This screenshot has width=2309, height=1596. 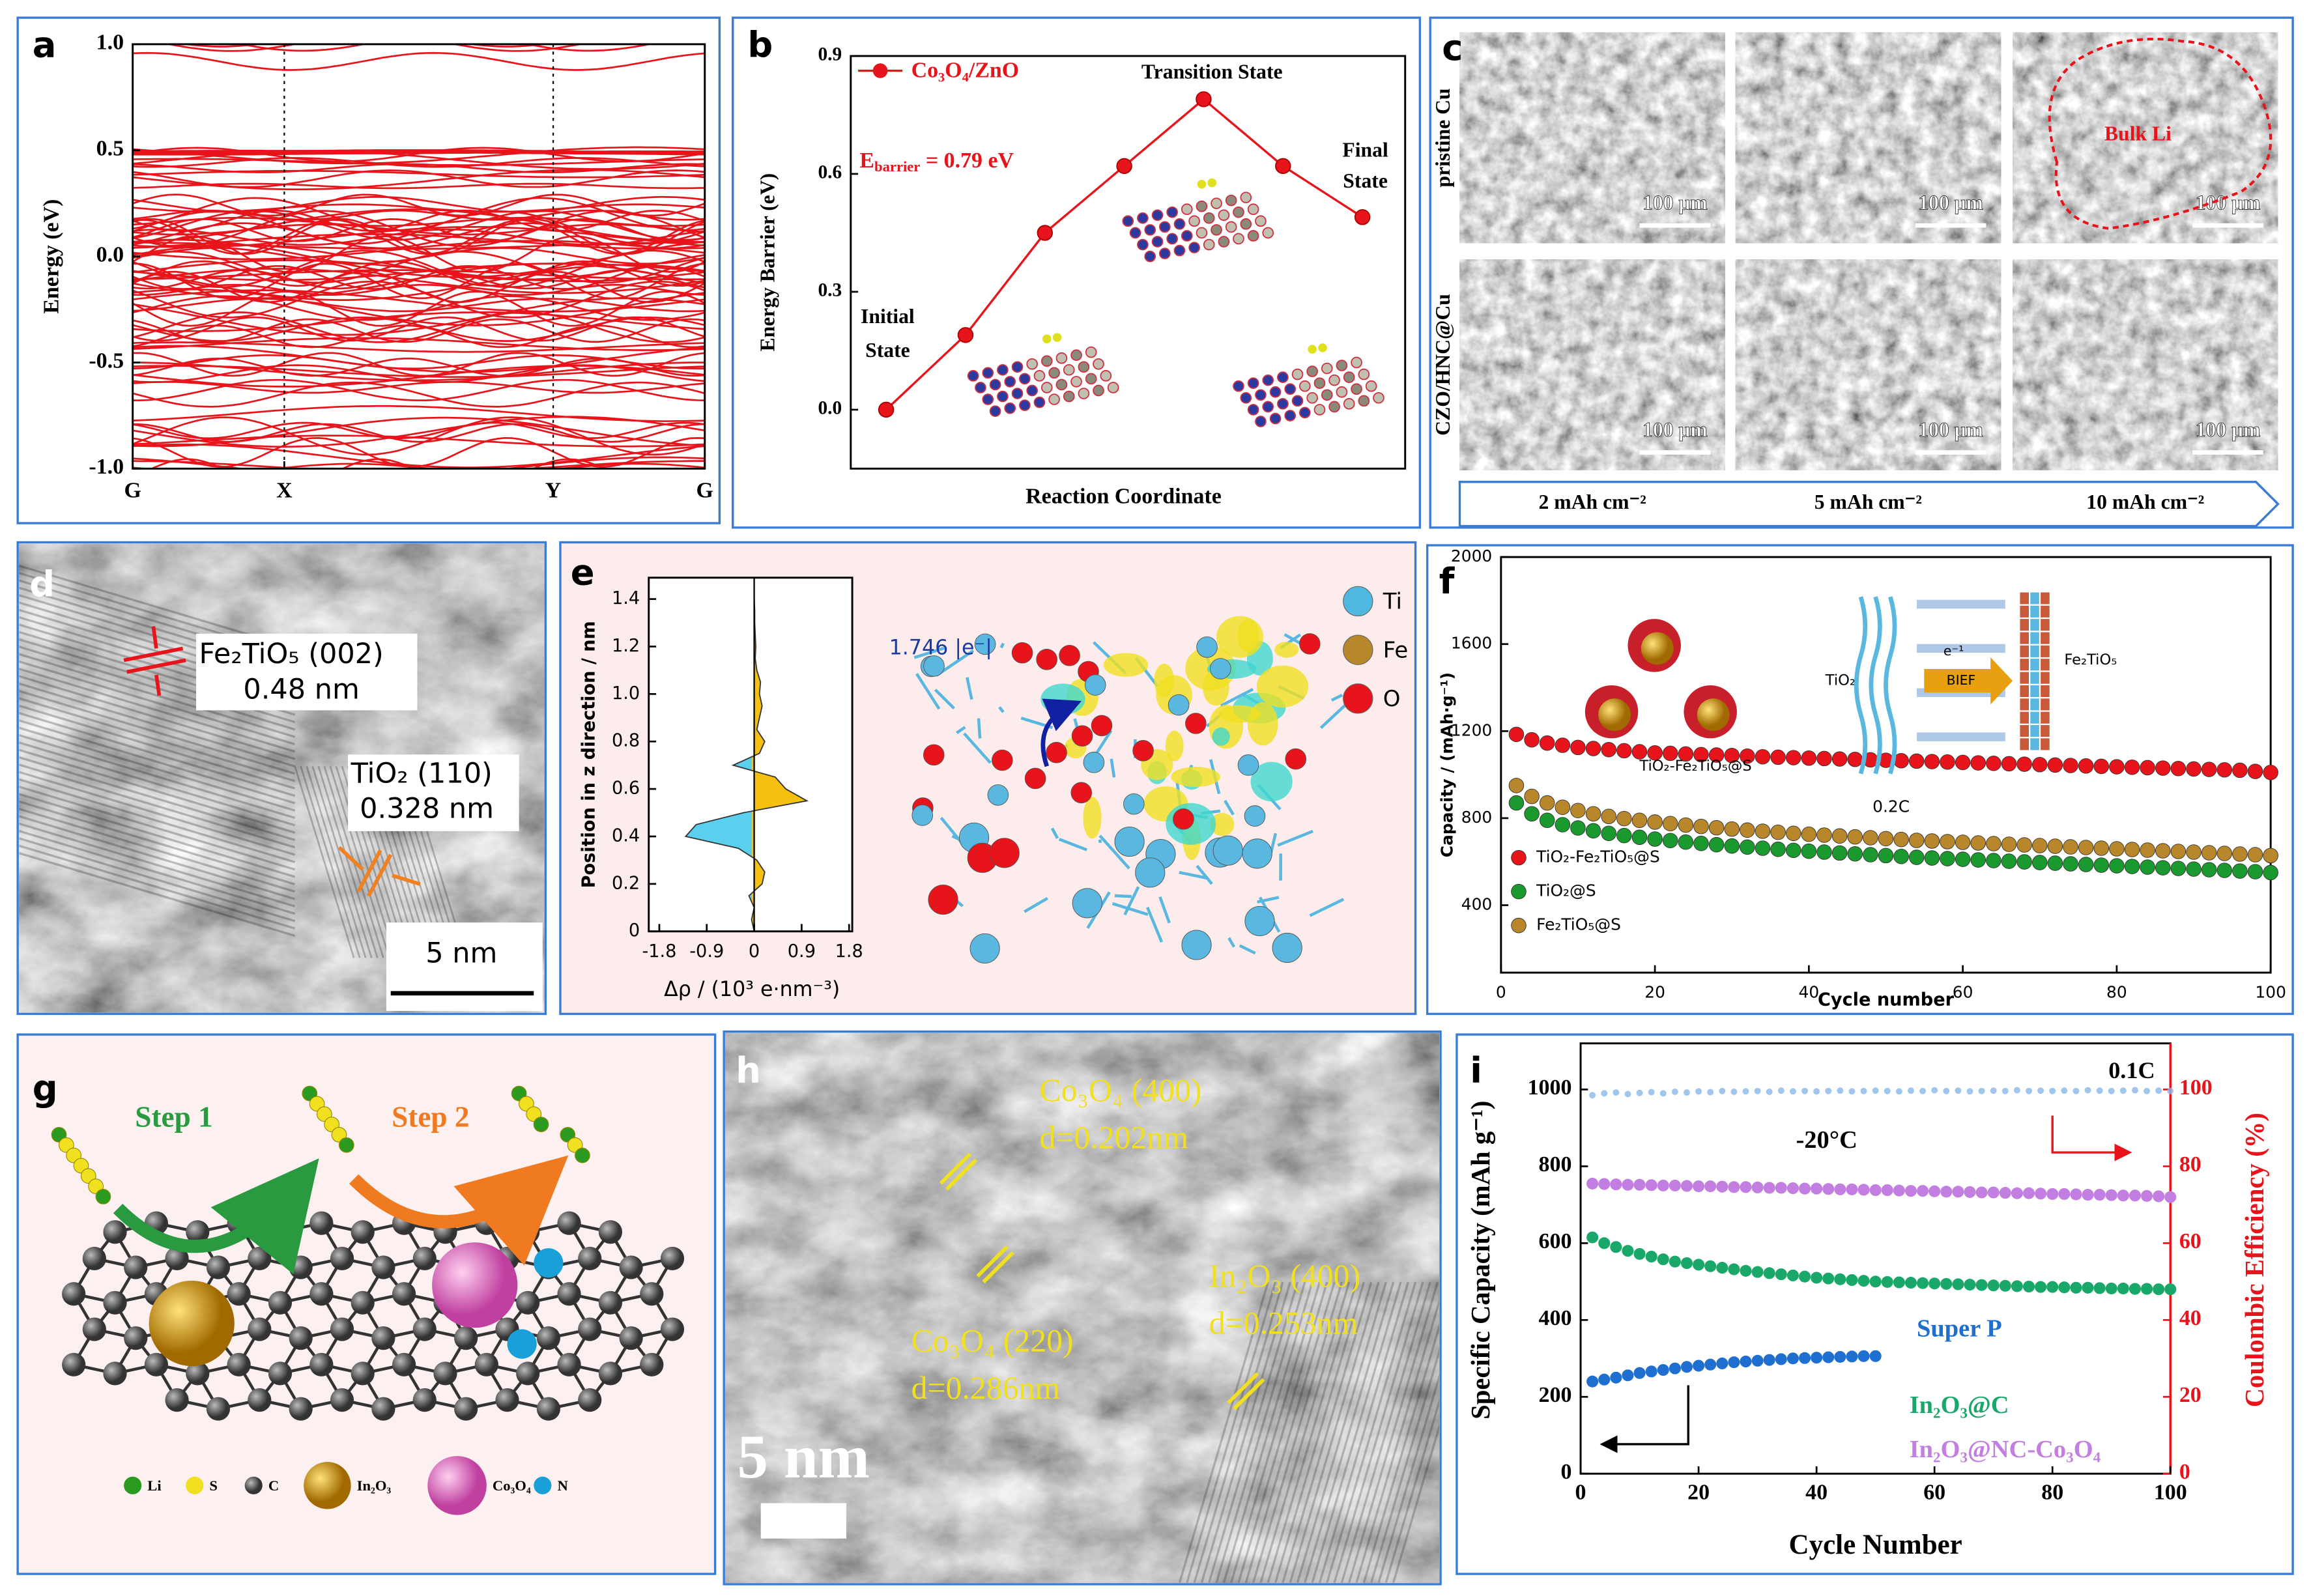 What do you see at coordinates (2270, 993) in the screenshot?
I see `x-tick-label: 100` at bounding box center [2270, 993].